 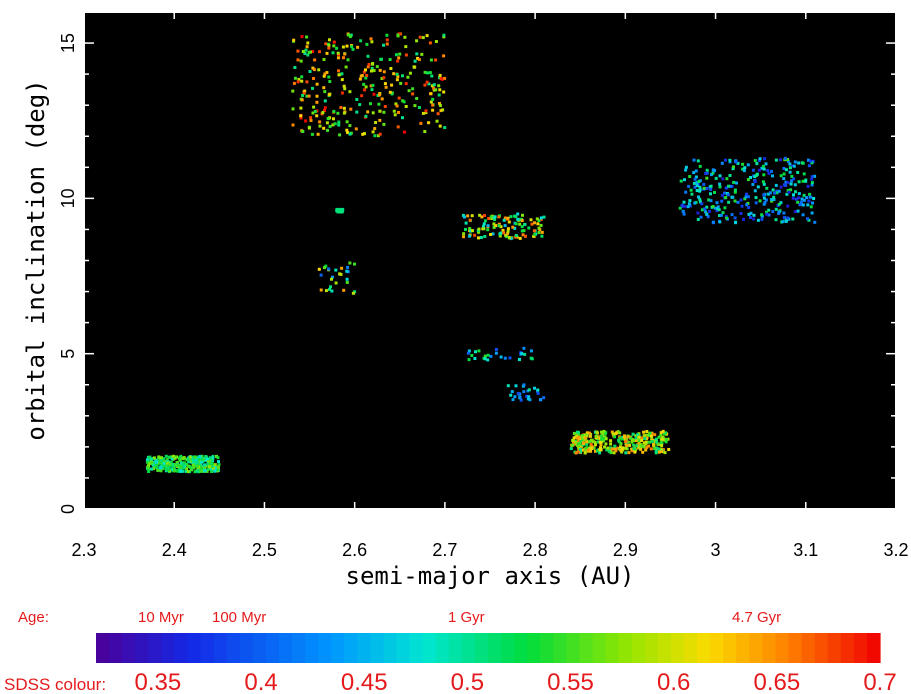 I want to click on y-tick-label: 0, so click(x=68, y=509).